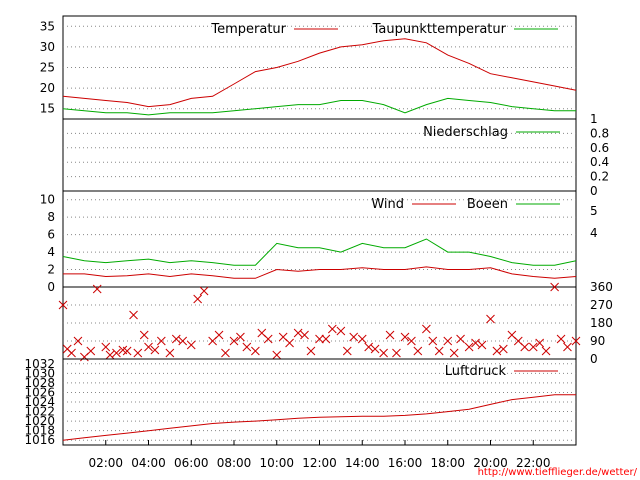  Describe the element at coordinates (439, 29) in the screenshot. I see `legend-label: Taupunkttemperatur` at that location.